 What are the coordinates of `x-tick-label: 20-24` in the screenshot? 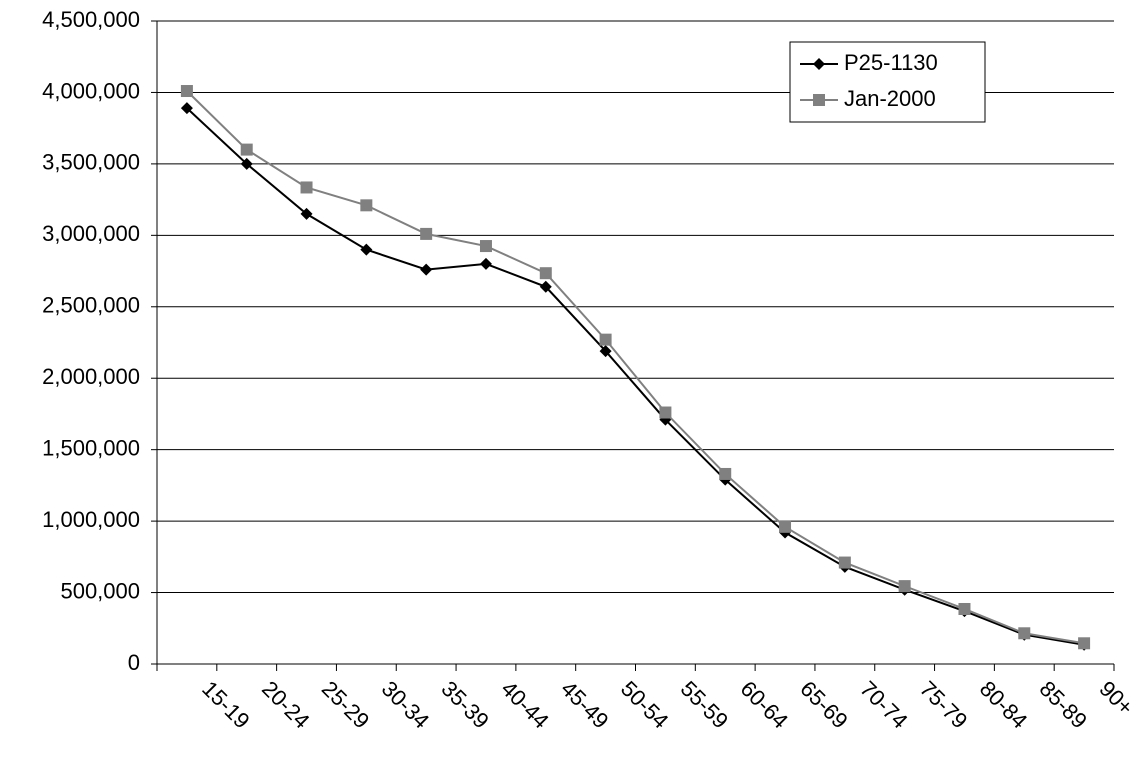 It's located at (285, 704).